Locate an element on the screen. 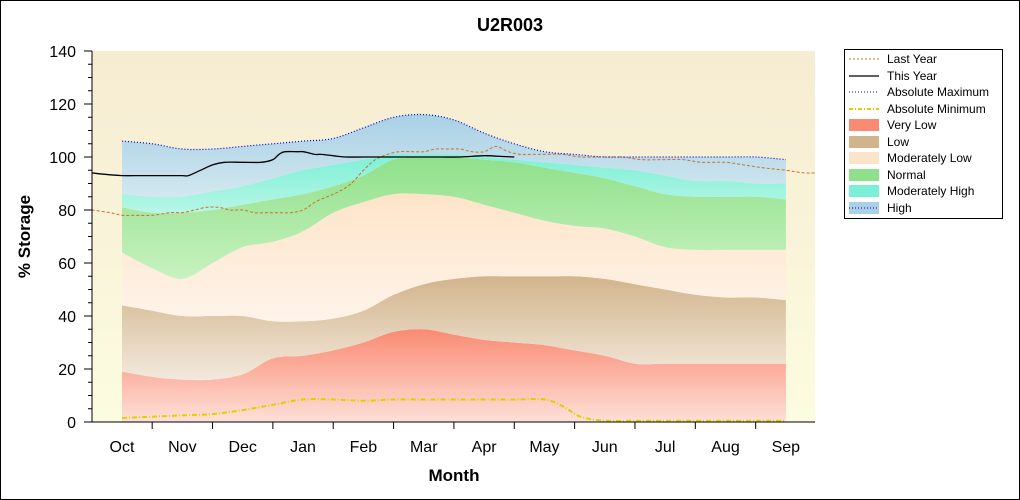 The image size is (1020, 500). y-tick-label: 140 is located at coordinates (62, 52).